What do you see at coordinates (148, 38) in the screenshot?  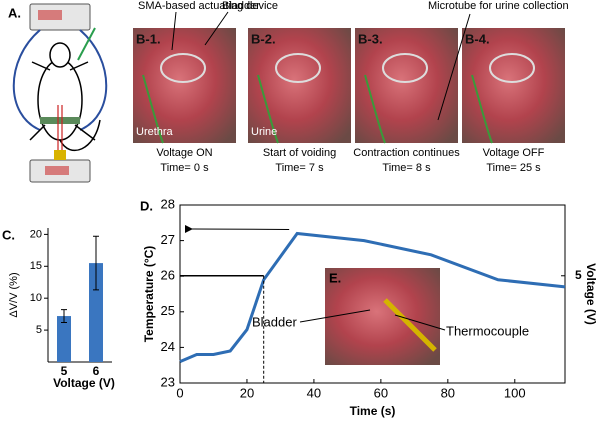 I see `photo-label: B-1.` at bounding box center [148, 38].